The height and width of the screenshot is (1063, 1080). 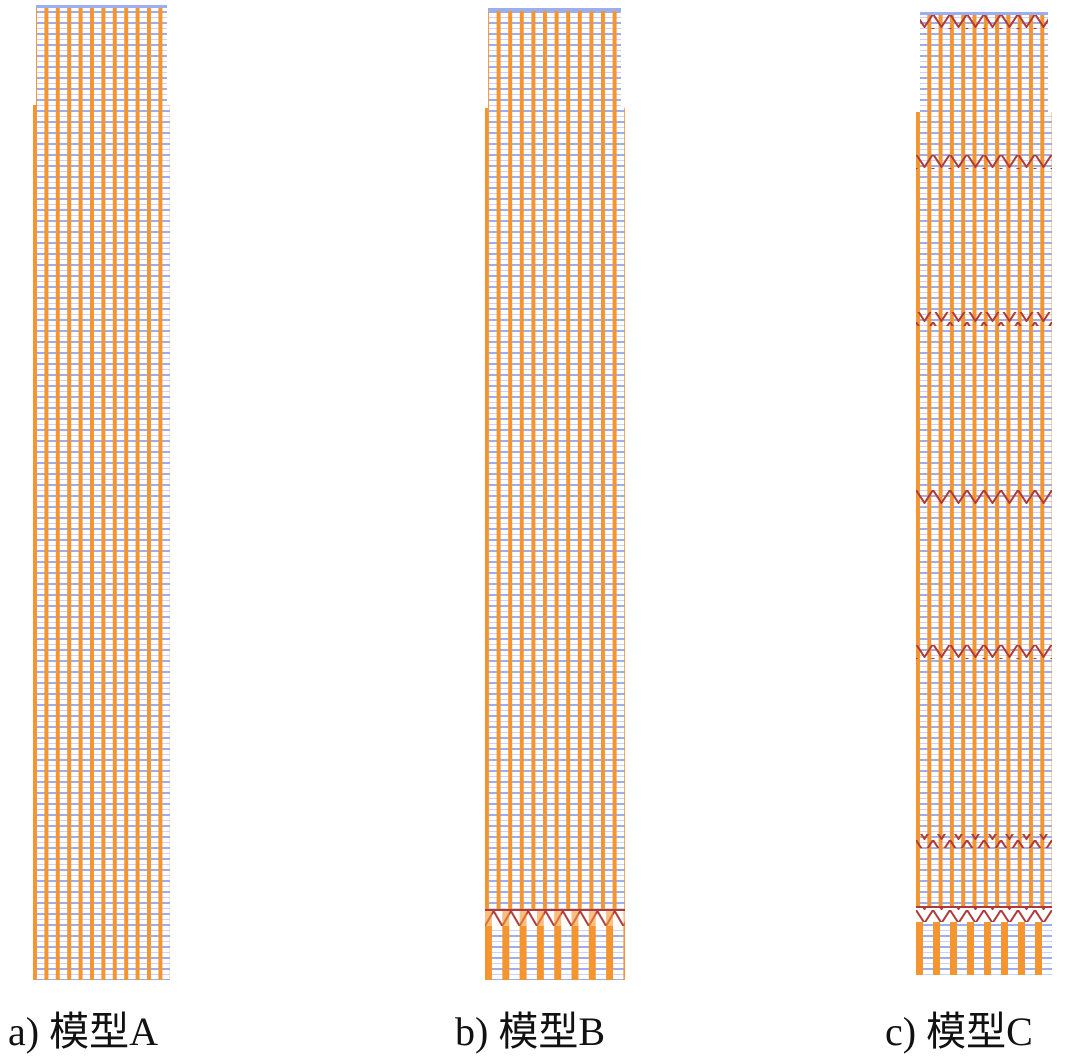 What do you see at coordinates (959, 1031) in the screenshot?
I see `caption: c) 模型C` at bounding box center [959, 1031].